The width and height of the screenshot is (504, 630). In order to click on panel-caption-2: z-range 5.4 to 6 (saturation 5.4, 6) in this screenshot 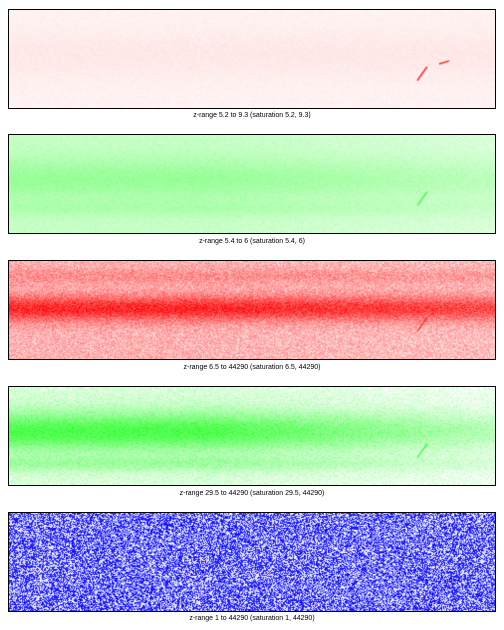, I will do `click(252, 241)`.